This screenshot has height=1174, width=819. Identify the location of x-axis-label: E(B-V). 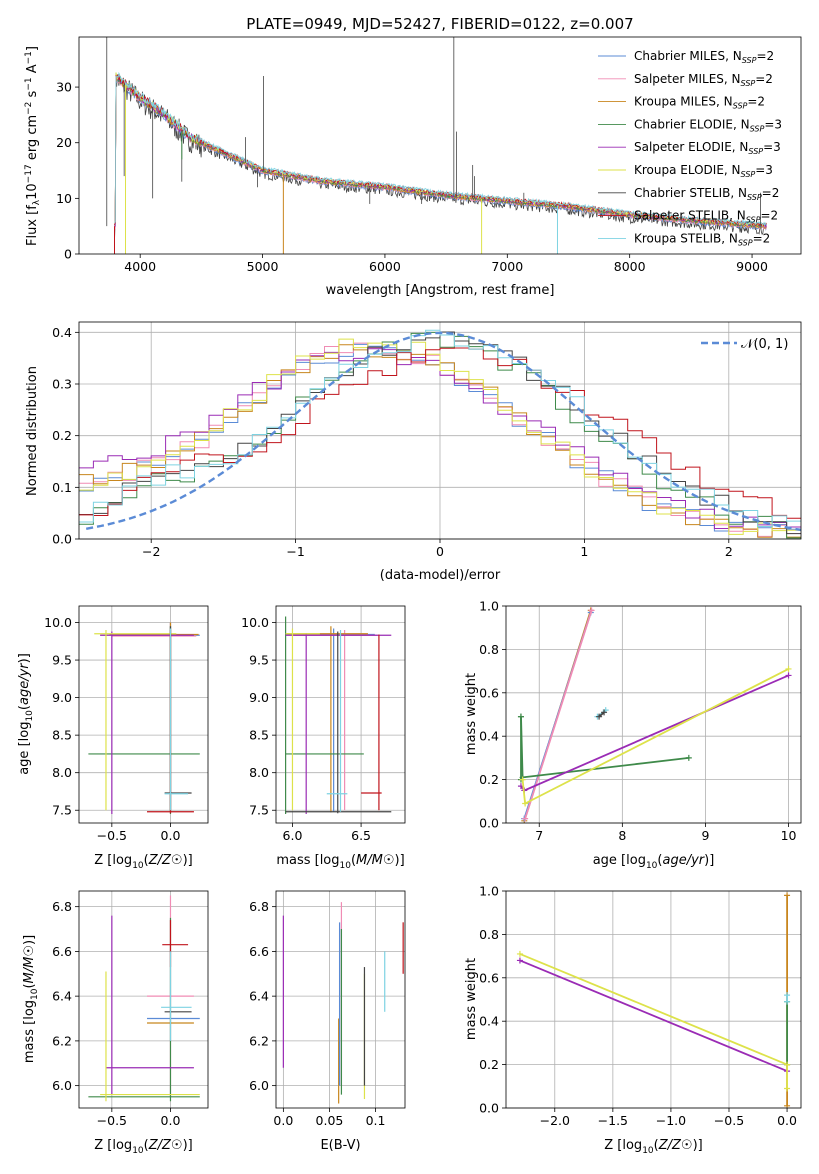
(340, 1145).